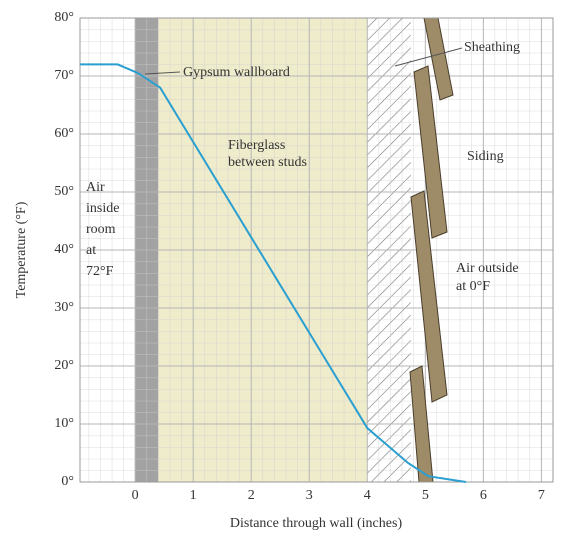 The image size is (563, 538). What do you see at coordinates (64, 307) in the screenshot?
I see `y-tick-label: 30°` at bounding box center [64, 307].